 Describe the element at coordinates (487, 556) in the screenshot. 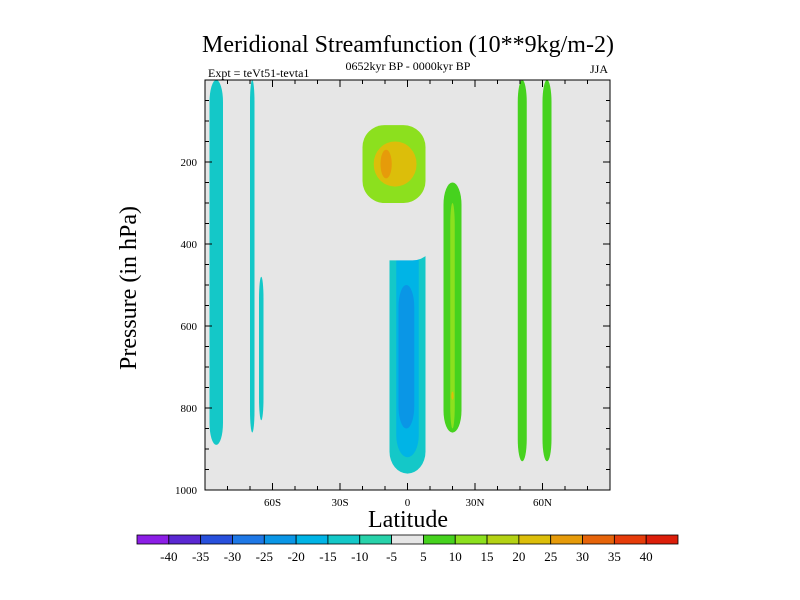

I see `colorbar-label: 15` at that location.